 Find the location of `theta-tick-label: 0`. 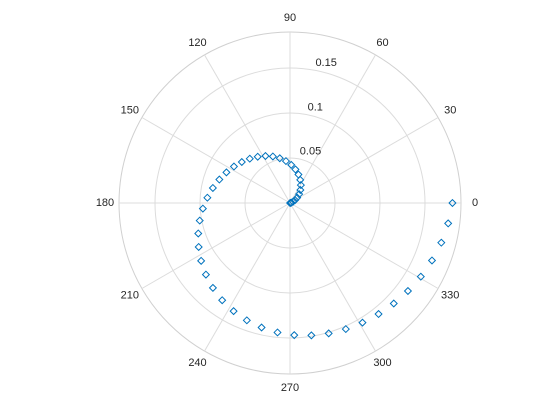

theta-tick-label: 0 is located at coordinates (475, 203).